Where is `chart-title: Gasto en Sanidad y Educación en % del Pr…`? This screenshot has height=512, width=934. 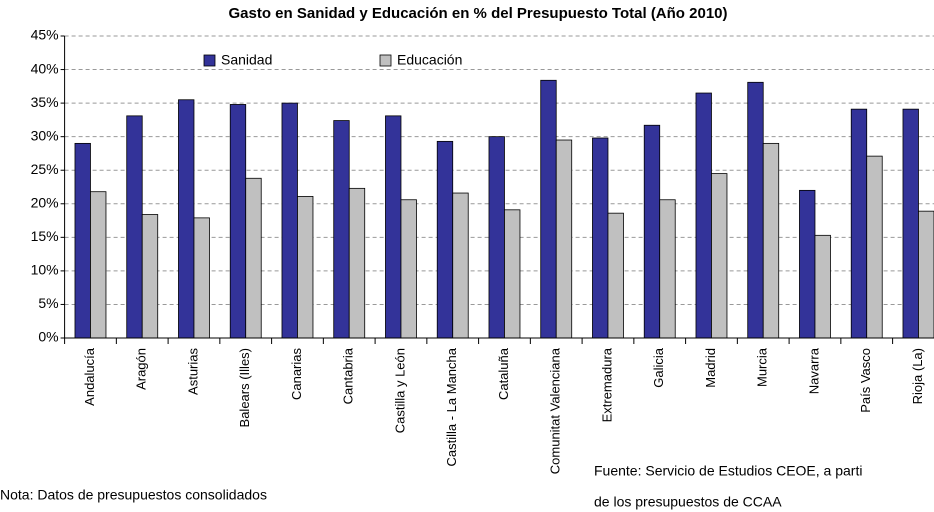
chart-title: Gasto en Sanidad y Educación en % del Pr… is located at coordinates (478, 13).